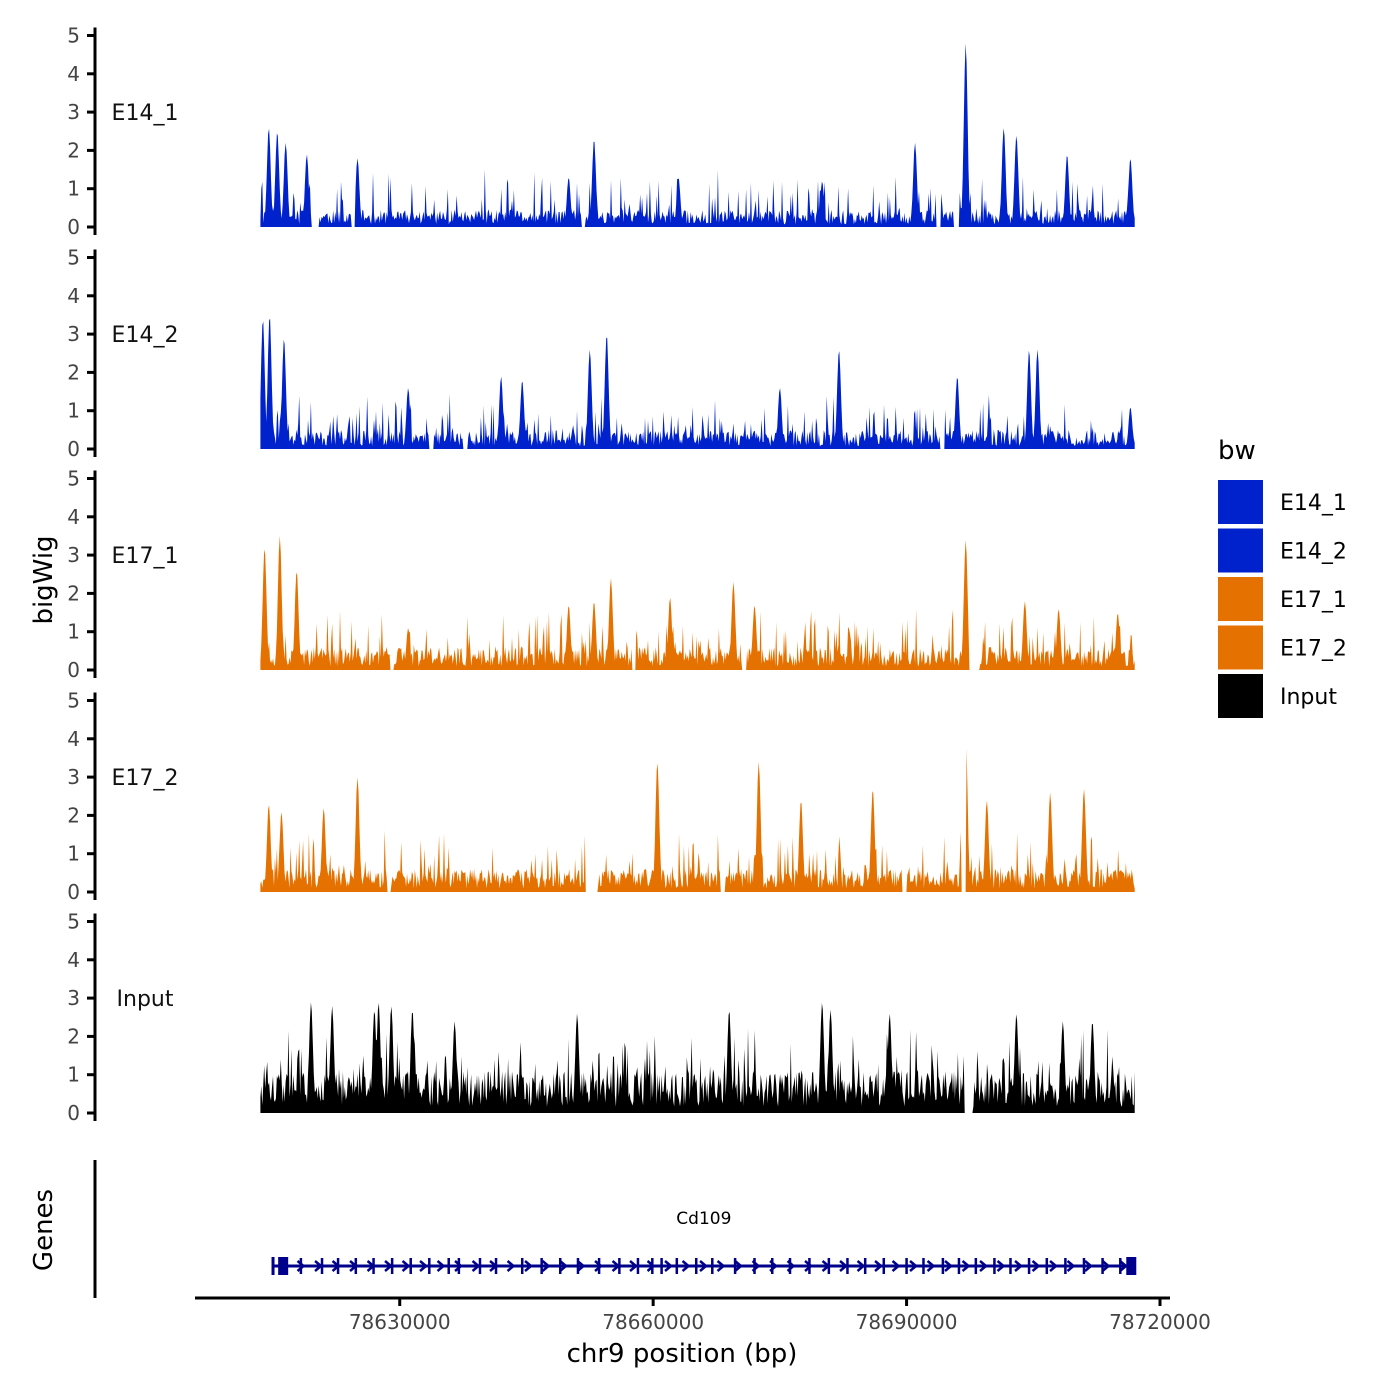 The image size is (1400, 1400). I want to click on genes-axis-title: Genes, so click(44, 1230).